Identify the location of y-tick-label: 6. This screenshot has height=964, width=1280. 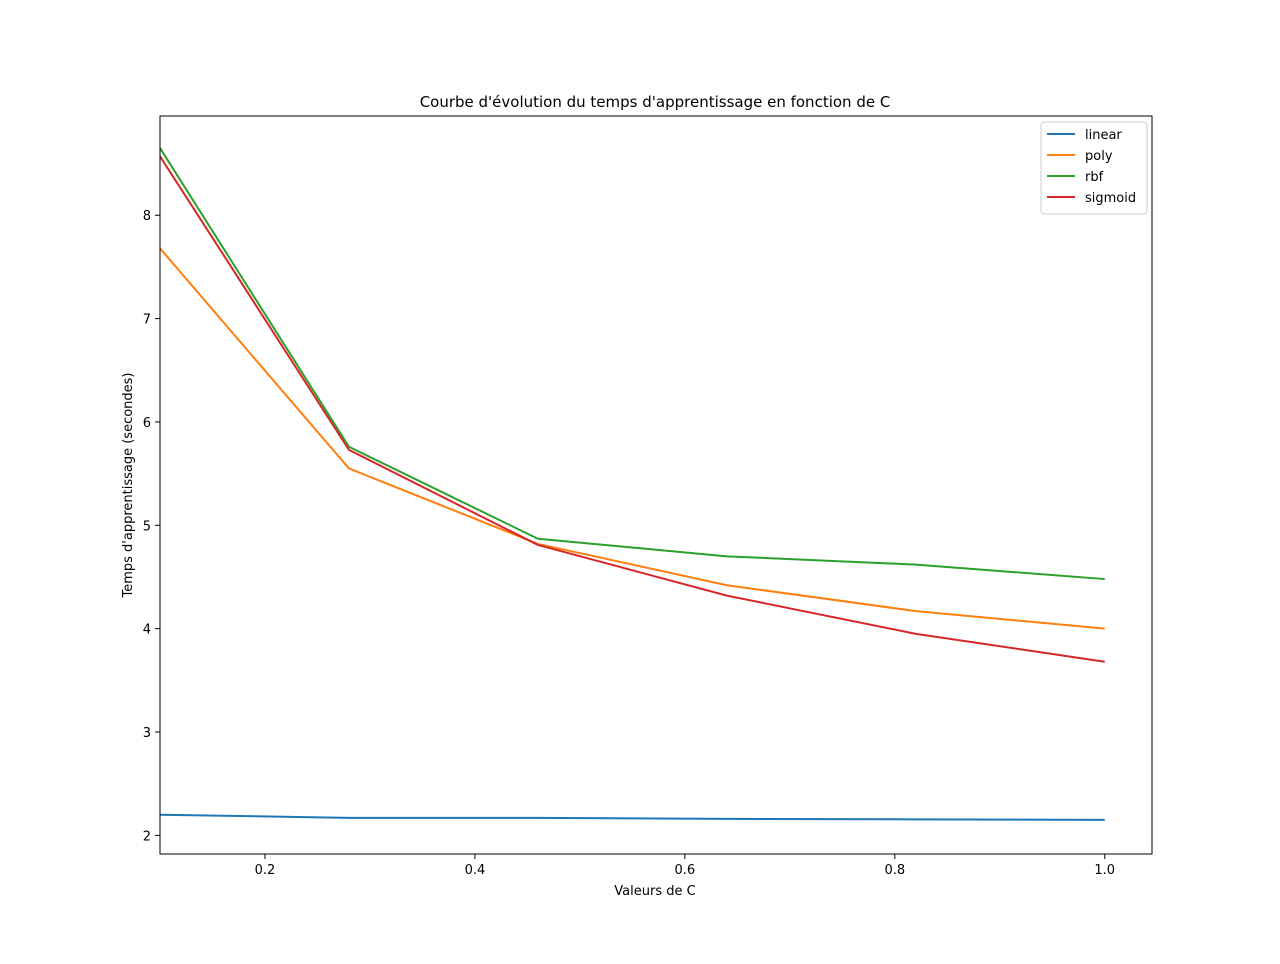
(147, 423).